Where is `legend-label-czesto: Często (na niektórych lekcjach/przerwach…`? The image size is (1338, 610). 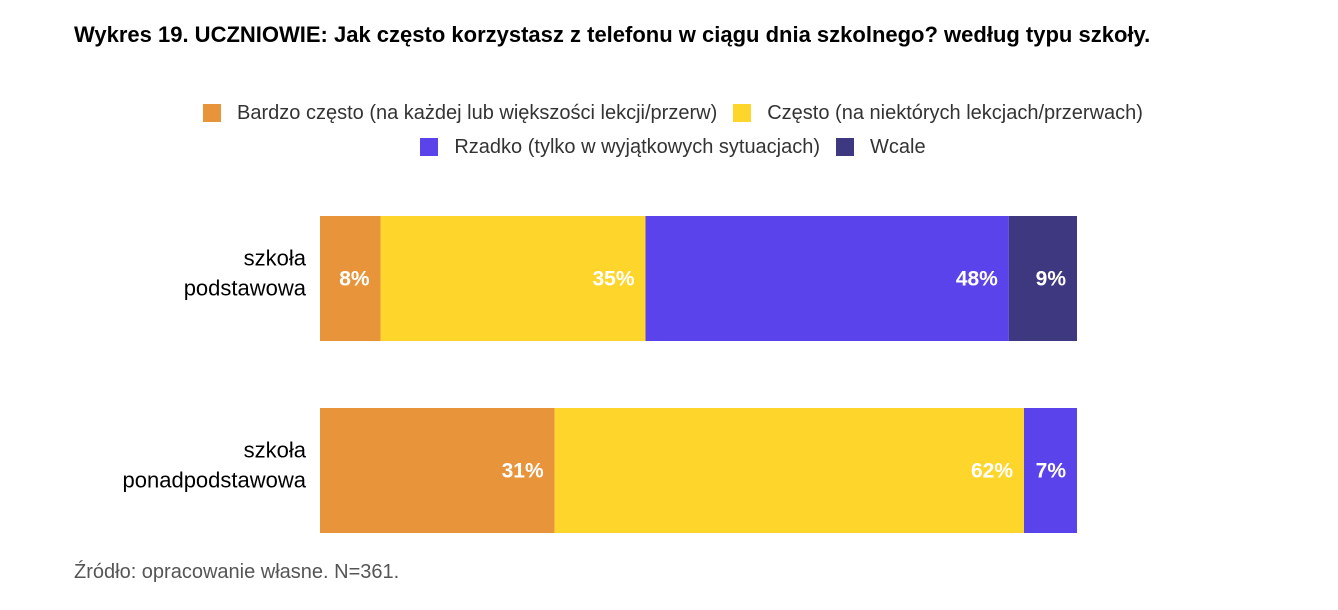 legend-label-czesto: Często (na niektórych lekcjach/przerwach… is located at coordinates (955, 112).